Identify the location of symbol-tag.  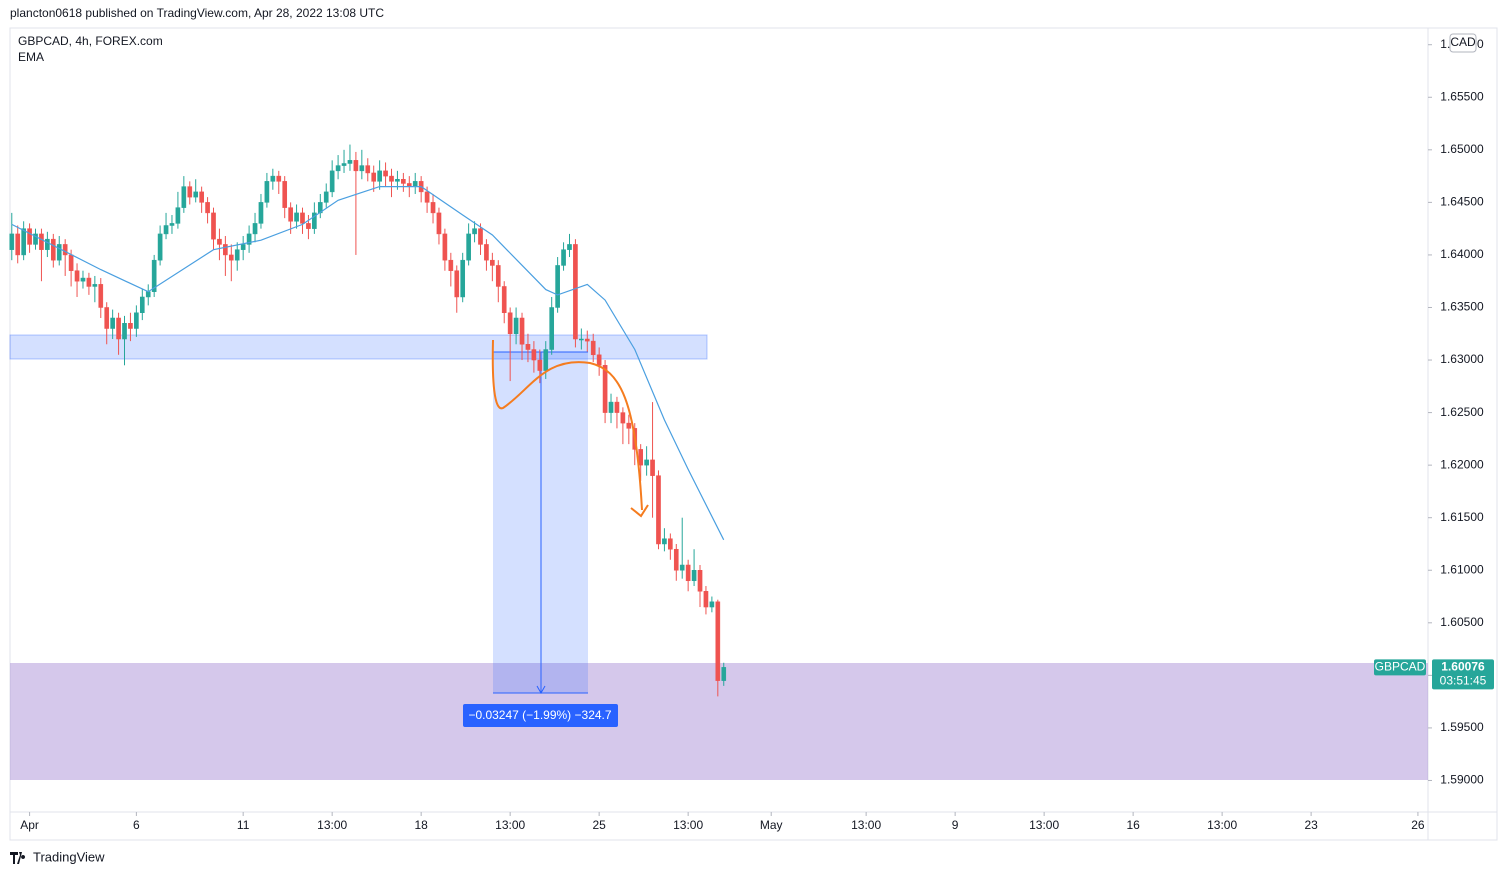
(1400, 667).